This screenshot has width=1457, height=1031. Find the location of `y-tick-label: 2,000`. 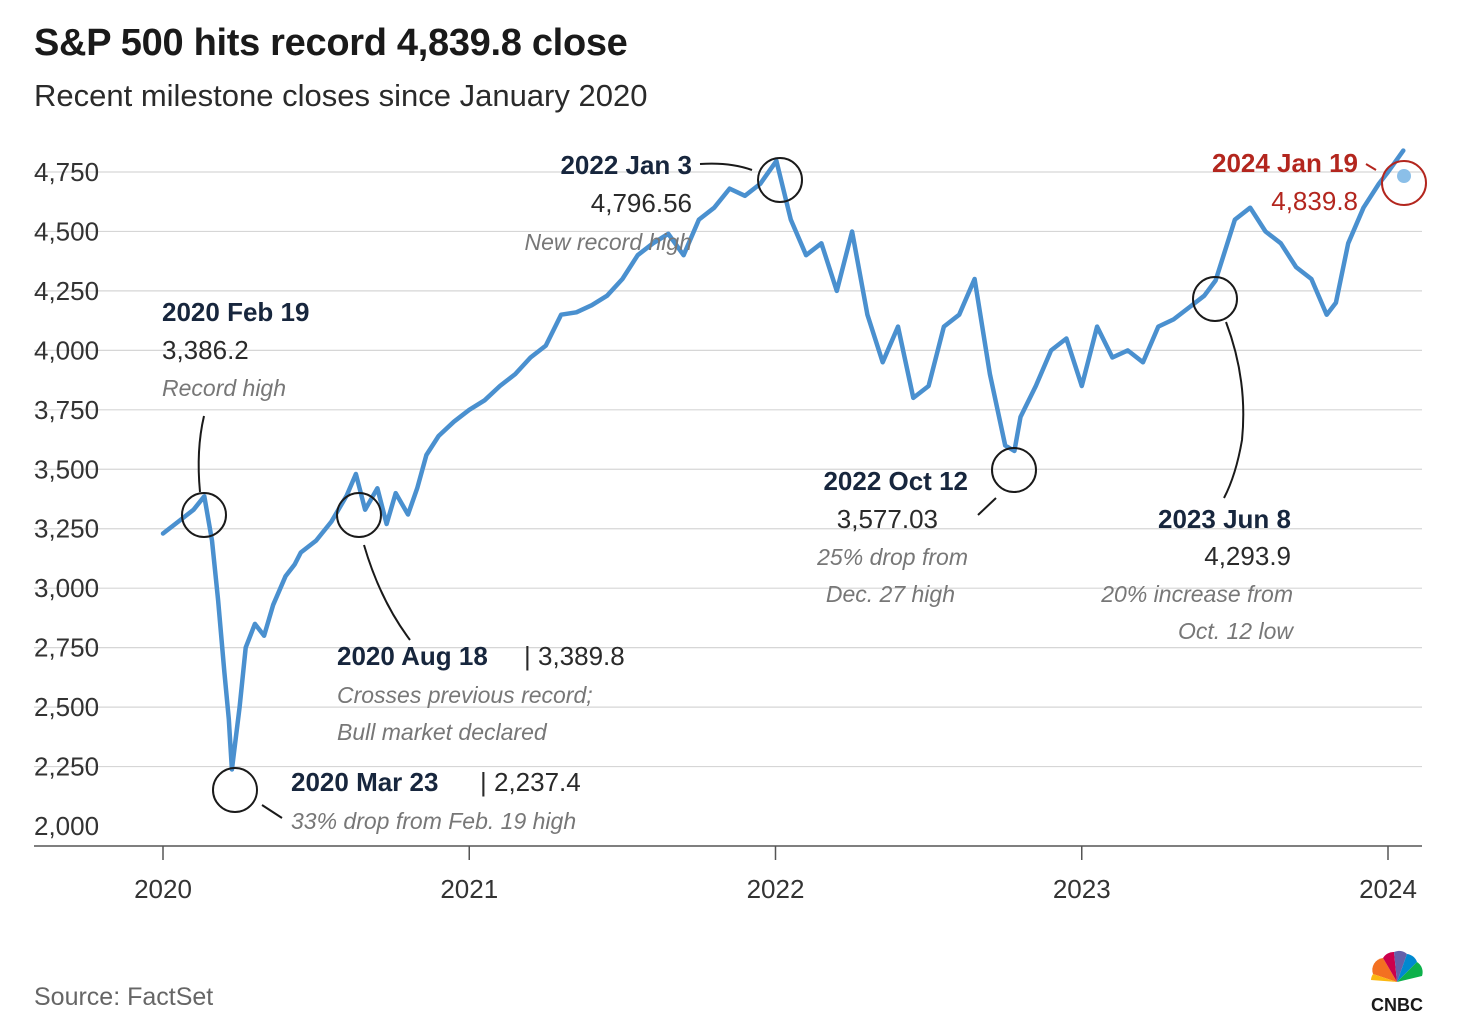

y-tick-label: 2,000 is located at coordinates (66, 826).